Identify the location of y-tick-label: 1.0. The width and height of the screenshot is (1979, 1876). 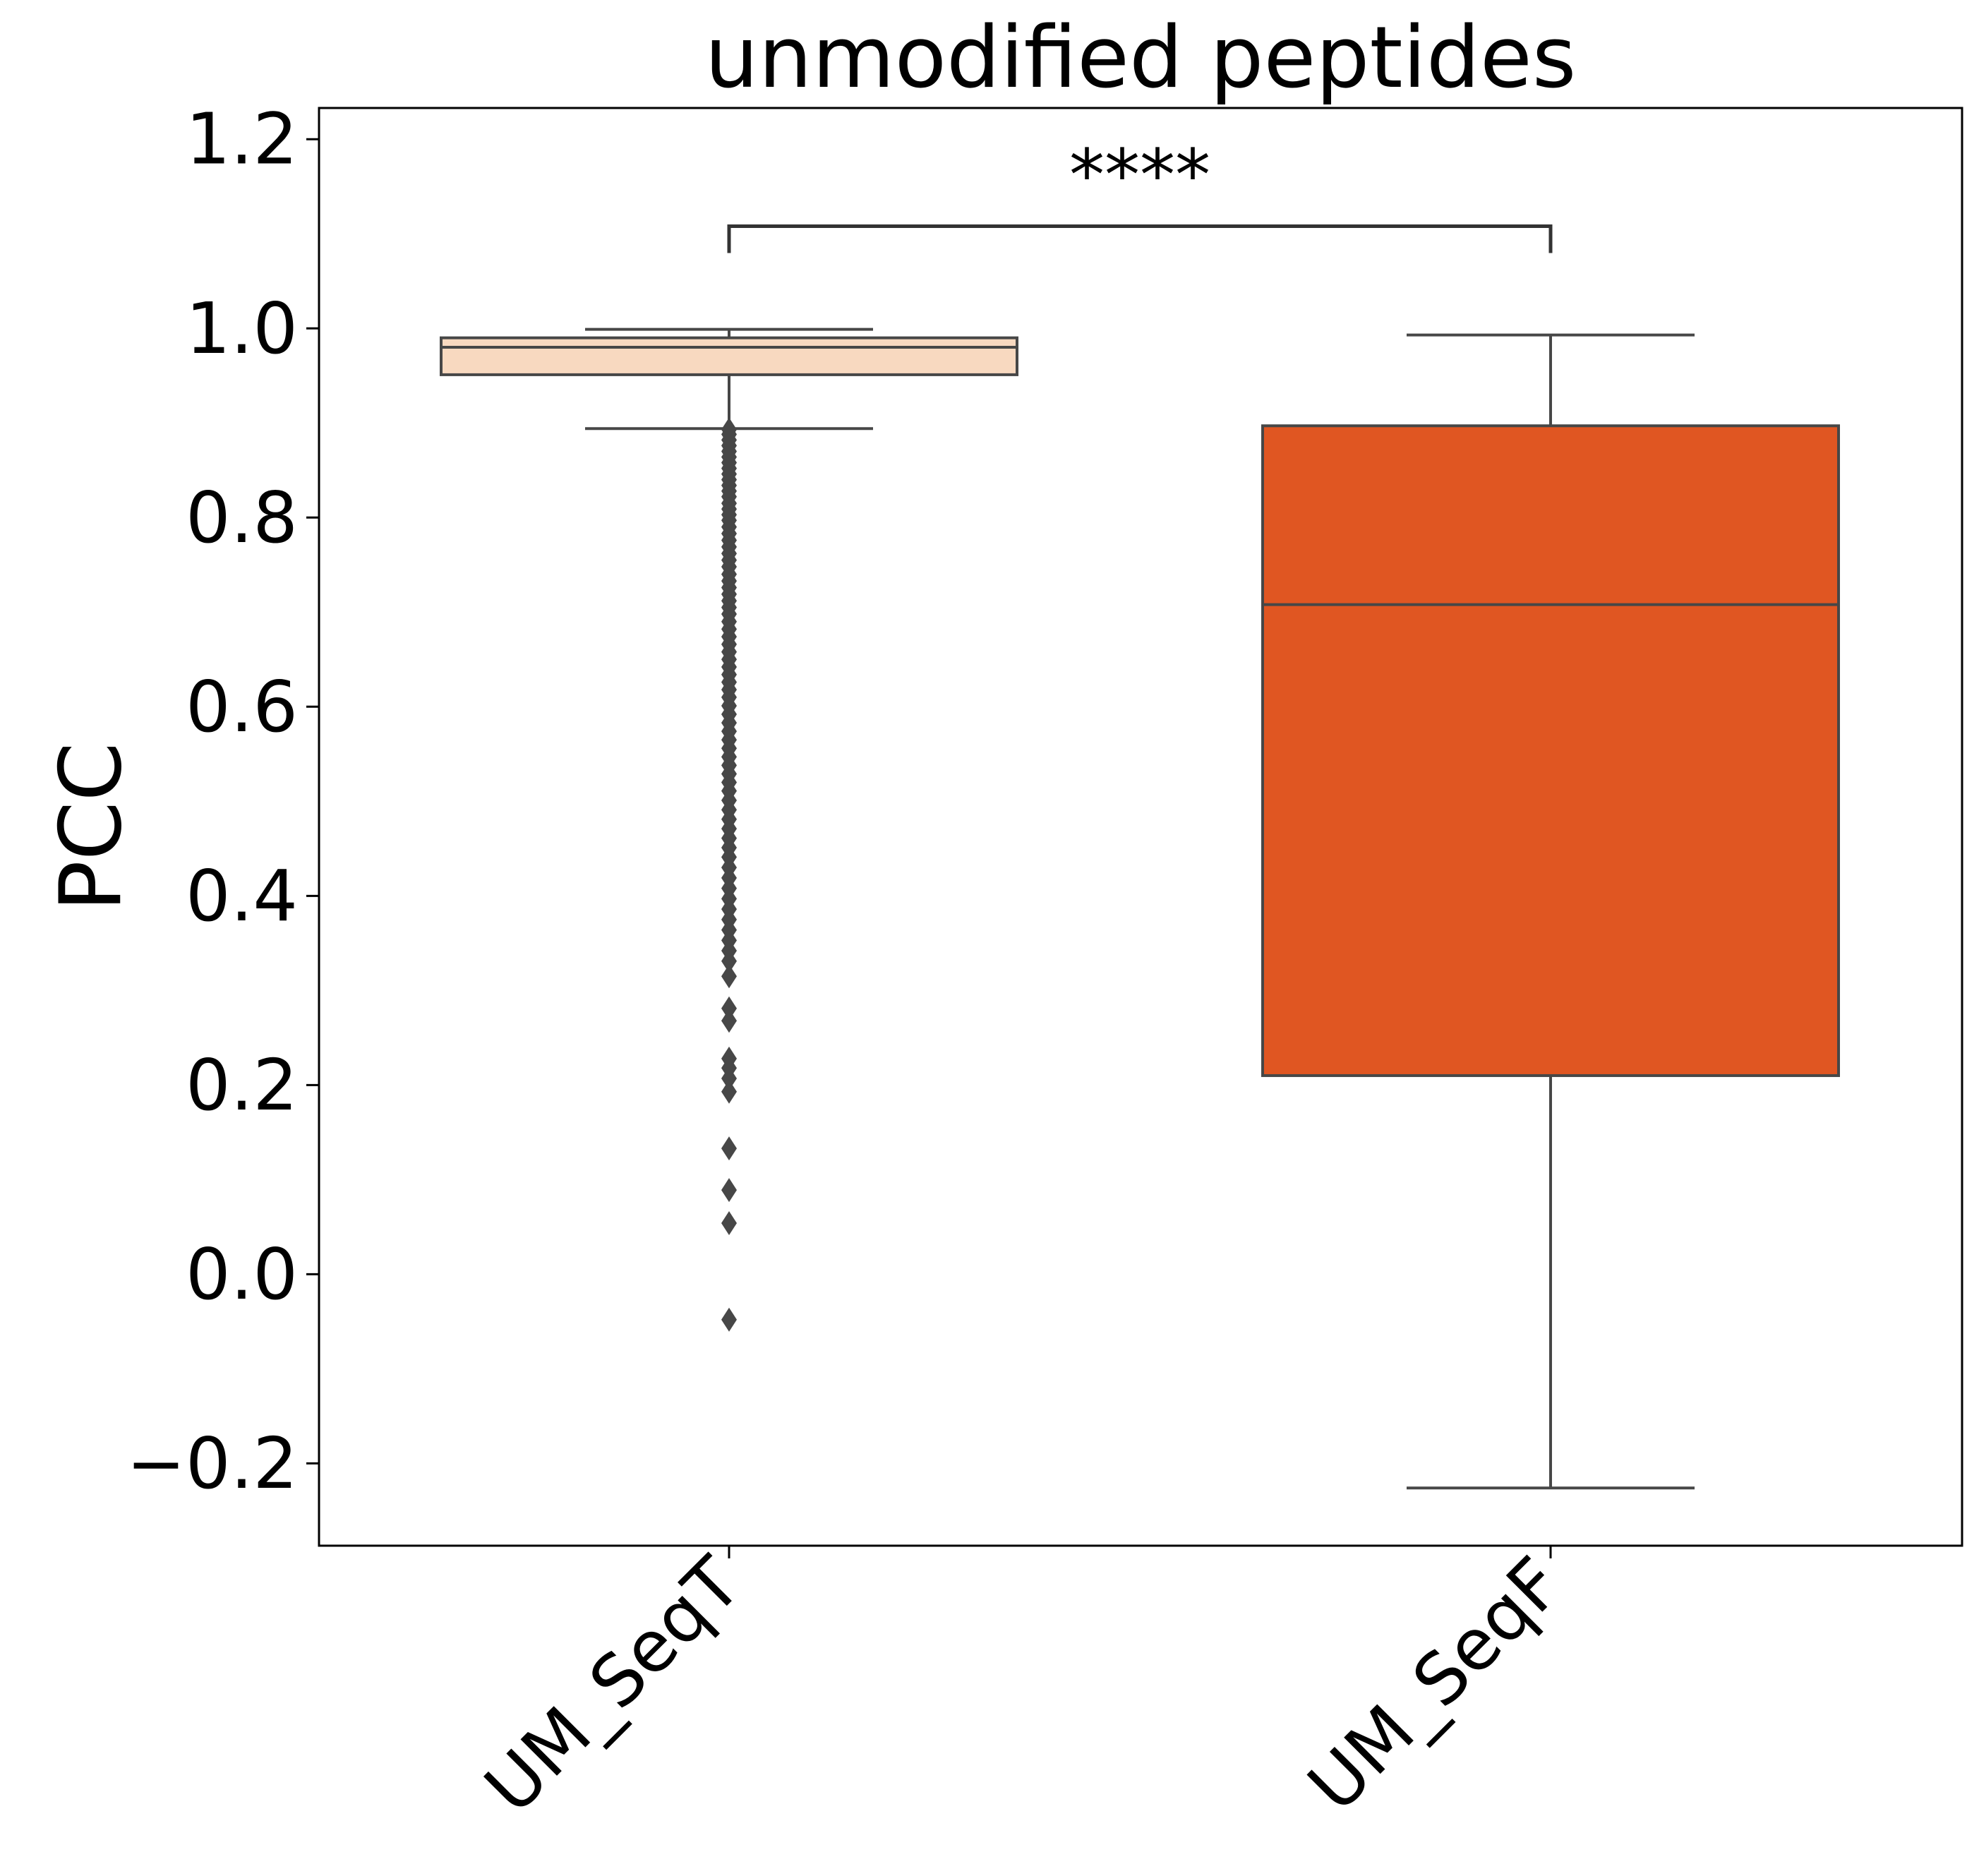
(242, 328).